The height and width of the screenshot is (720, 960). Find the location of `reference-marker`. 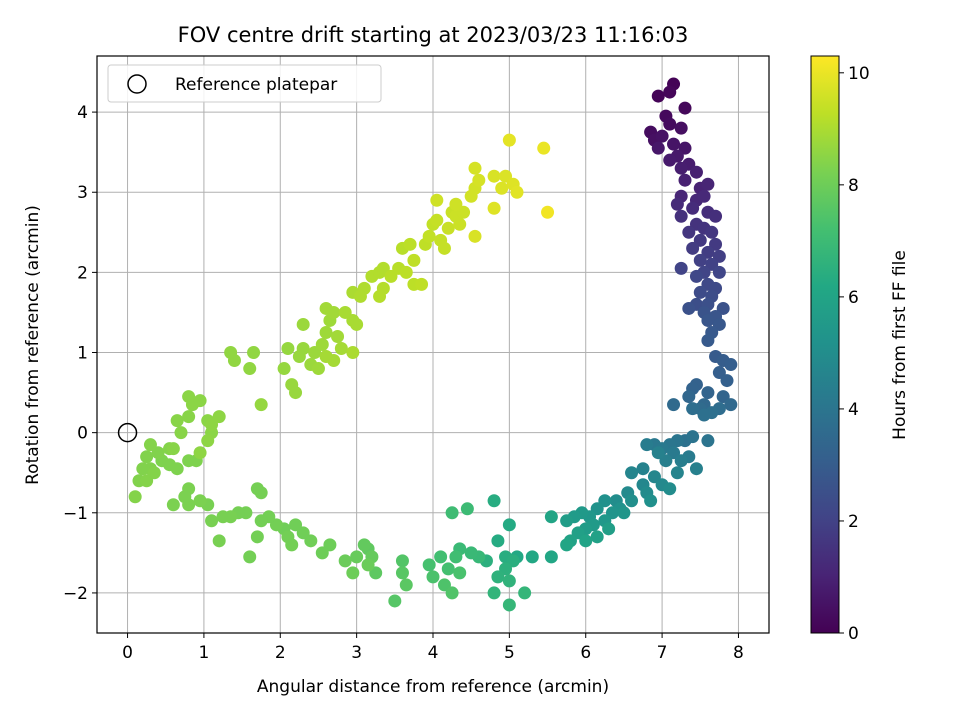

reference-marker is located at coordinates (127, 432).